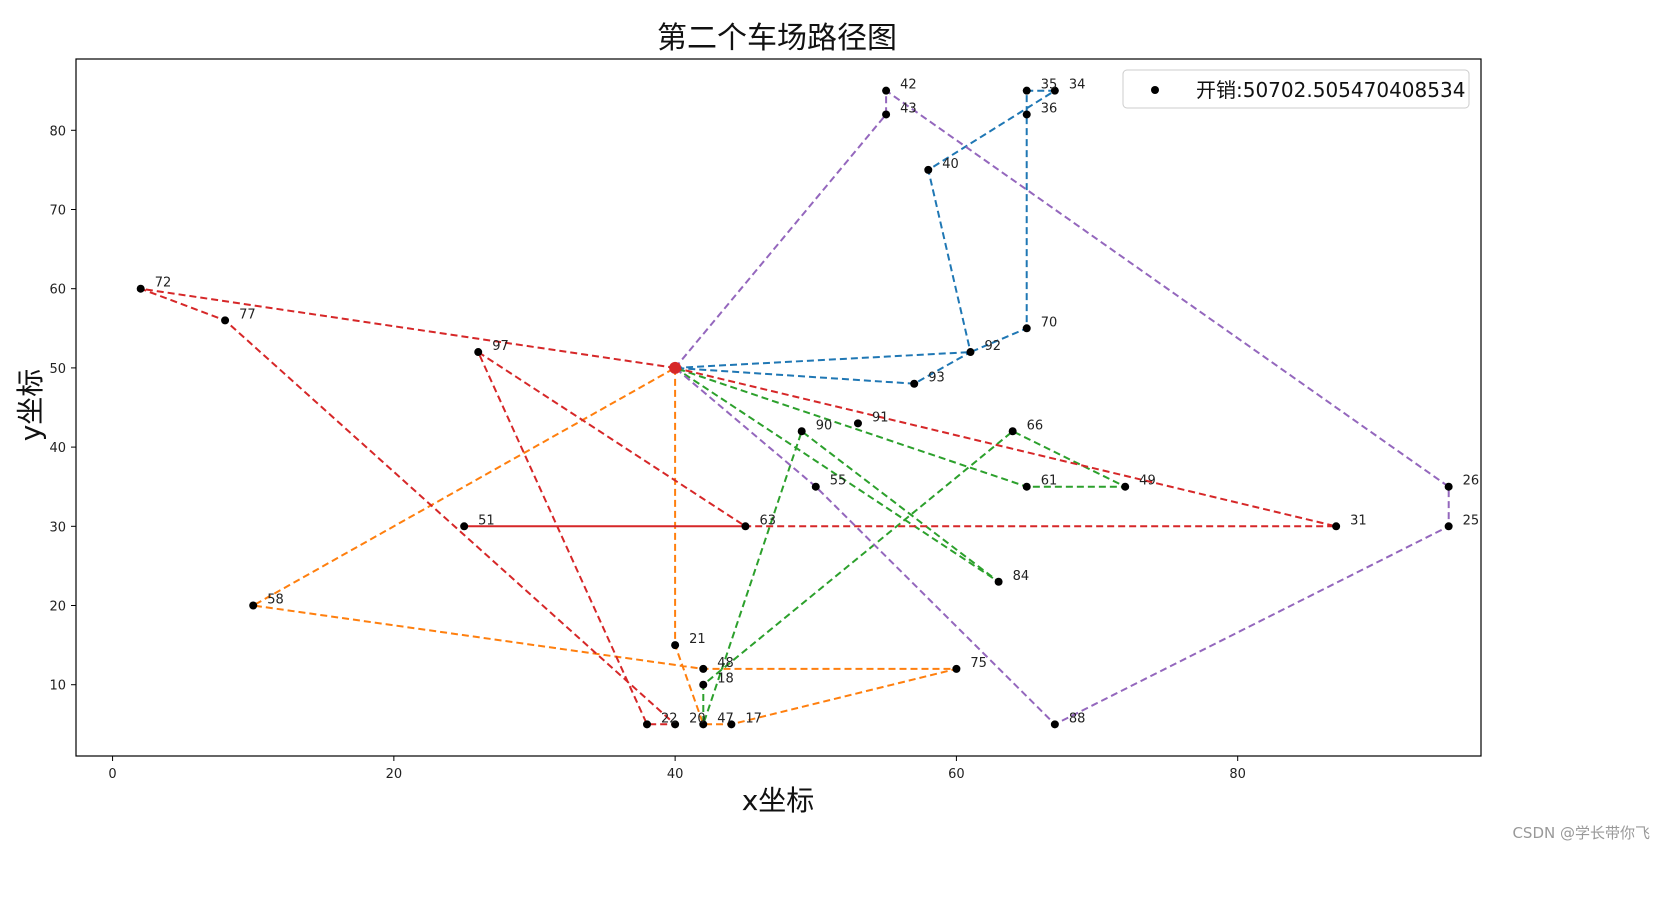 The image size is (1661, 899). Describe the element at coordinates (908, 108) in the screenshot. I see `point-label-43: 43` at that location.